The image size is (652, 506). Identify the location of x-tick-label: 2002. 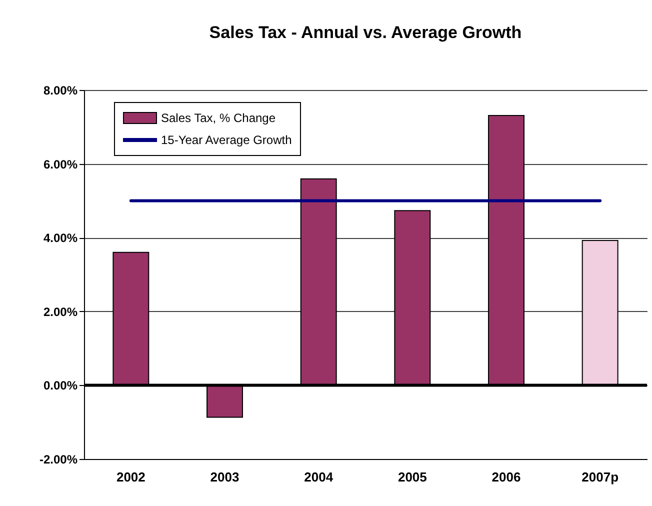
(131, 477).